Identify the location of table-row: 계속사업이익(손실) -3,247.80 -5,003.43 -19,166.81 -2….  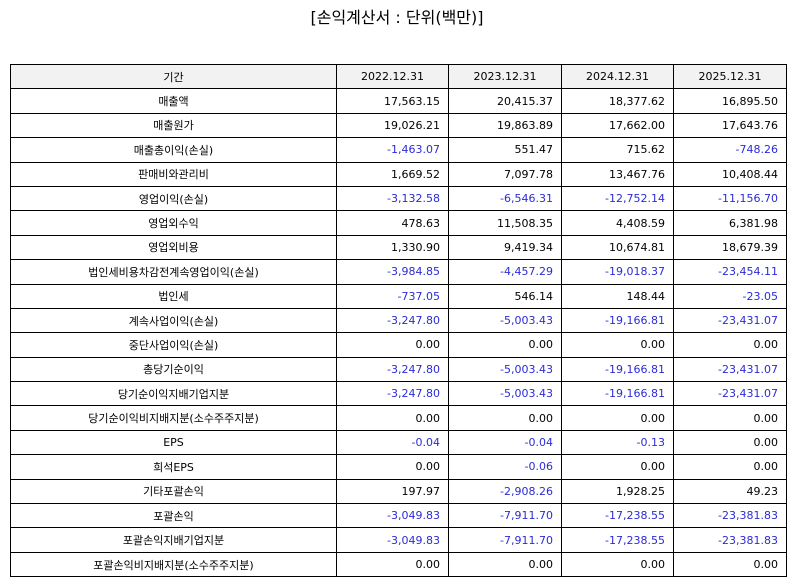
(398, 320).